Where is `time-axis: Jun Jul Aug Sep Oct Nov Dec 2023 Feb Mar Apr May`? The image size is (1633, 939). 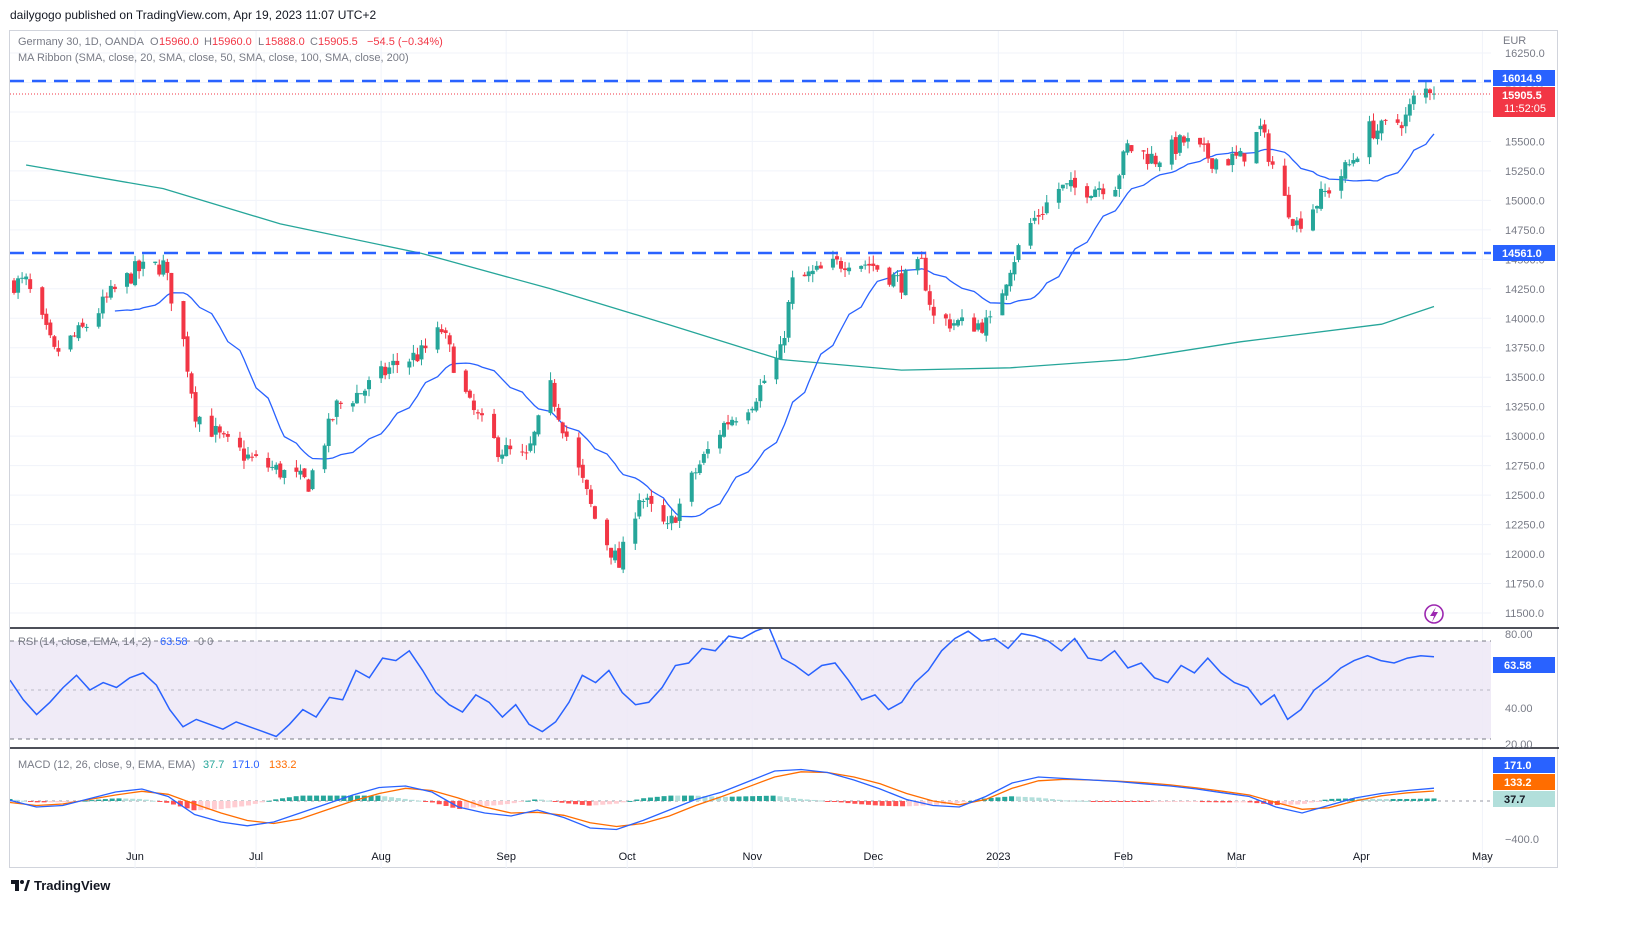
time-axis: Jun Jul Aug Sep Oct Nov Dec 2023 Feb Mar Apr May is located at coordinates (809, 857).